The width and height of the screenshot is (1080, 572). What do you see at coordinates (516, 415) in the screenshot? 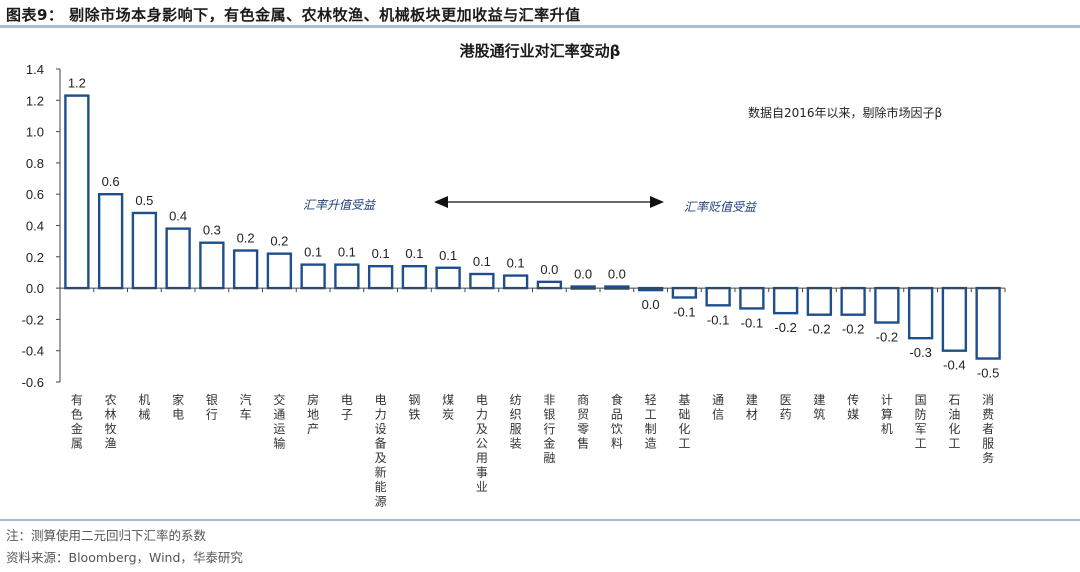
I see `x-category-label: 织` at bounding box center [516, 415].